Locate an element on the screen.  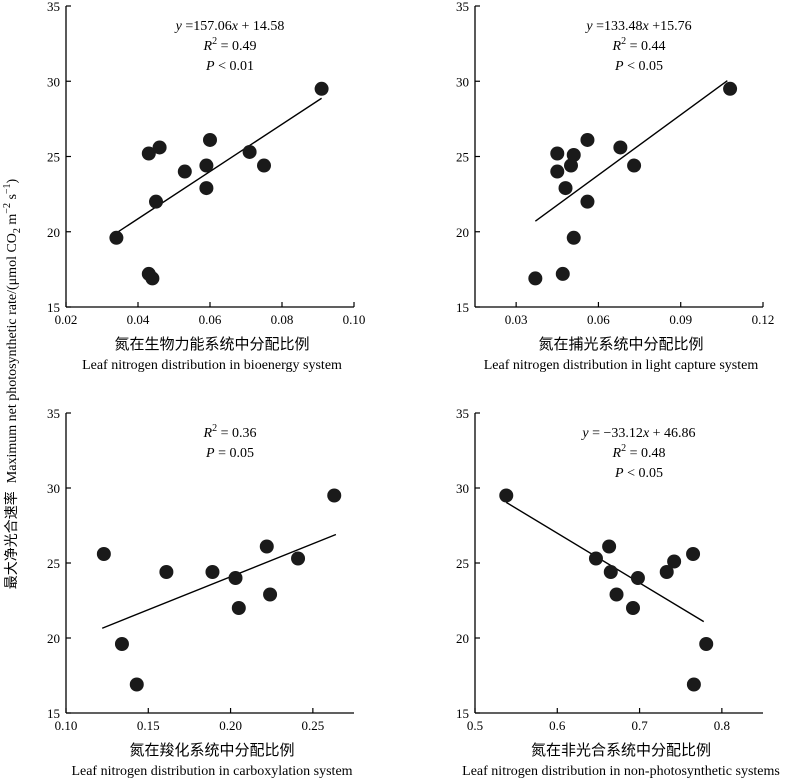
y-label-end: ) is located at coordinates (12, 180).